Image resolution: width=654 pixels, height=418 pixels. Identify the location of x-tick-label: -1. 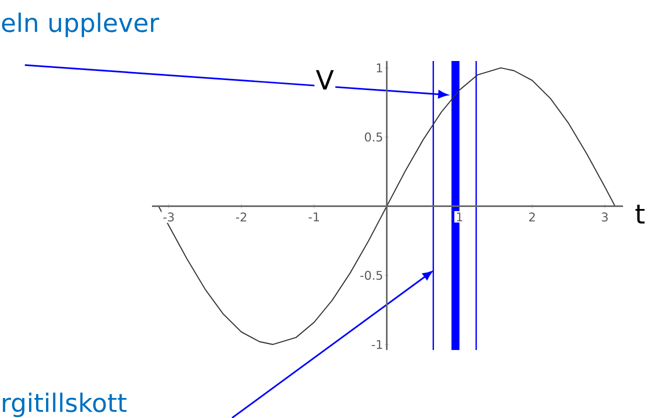
(313, 217).